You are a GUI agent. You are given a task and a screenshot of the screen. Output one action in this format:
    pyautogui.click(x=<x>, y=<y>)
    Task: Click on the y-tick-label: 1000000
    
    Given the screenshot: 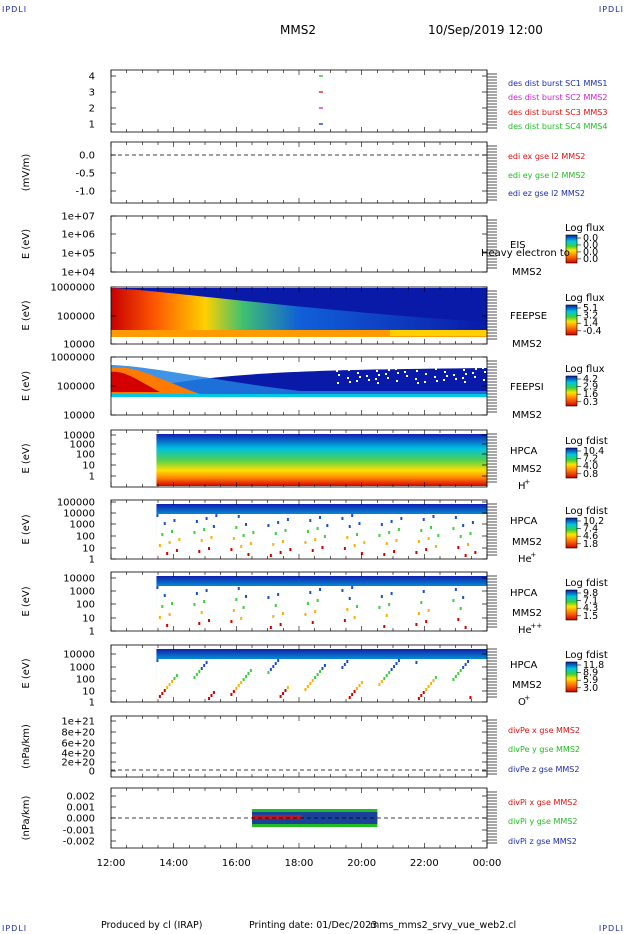 What is the action you would take?
    pyautogui.click(x=72, y=288)
    